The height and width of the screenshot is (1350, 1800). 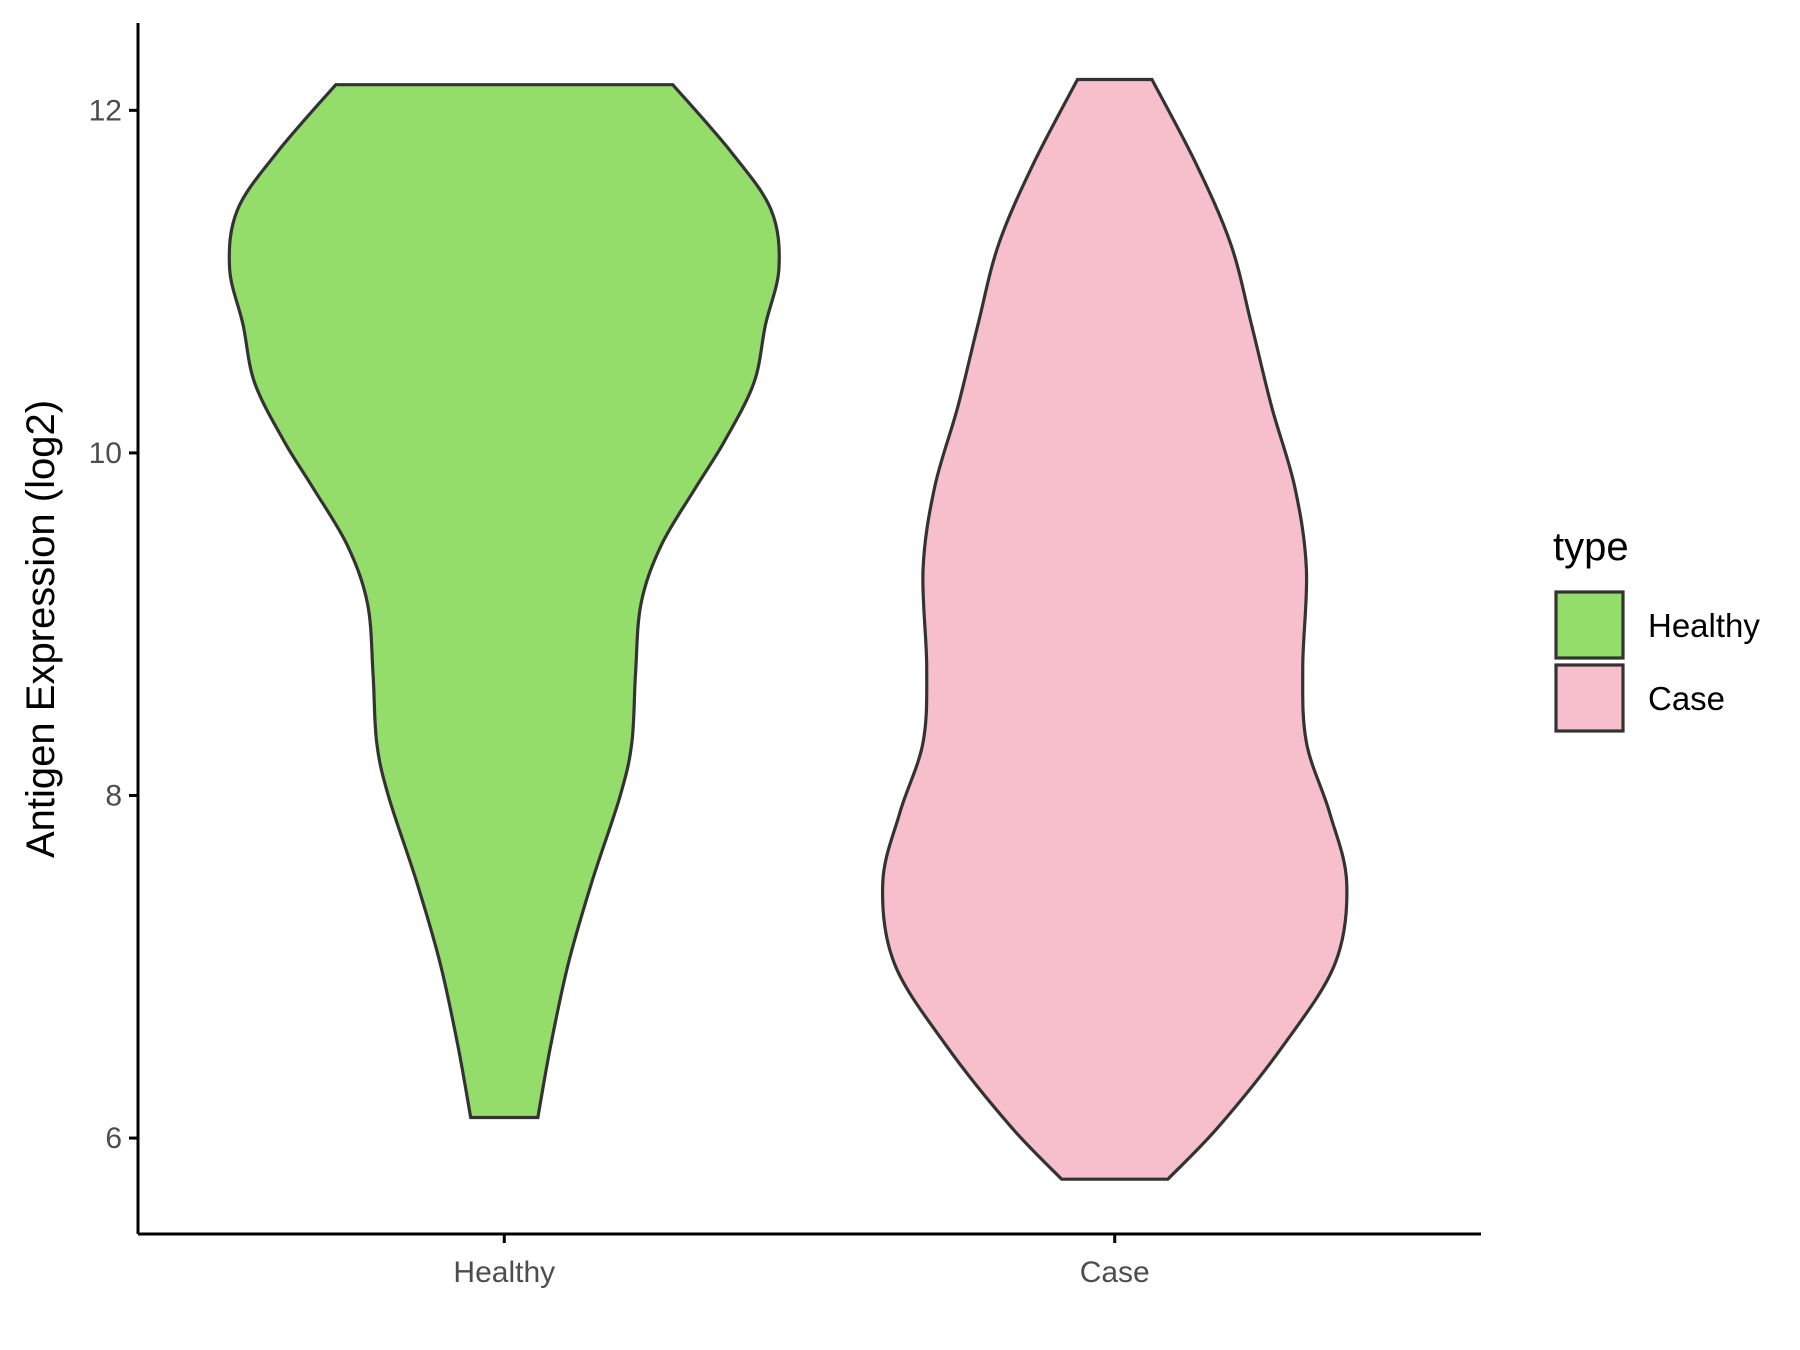 I want to click on y-tick-label: 6, so click(x=113, y=1138).